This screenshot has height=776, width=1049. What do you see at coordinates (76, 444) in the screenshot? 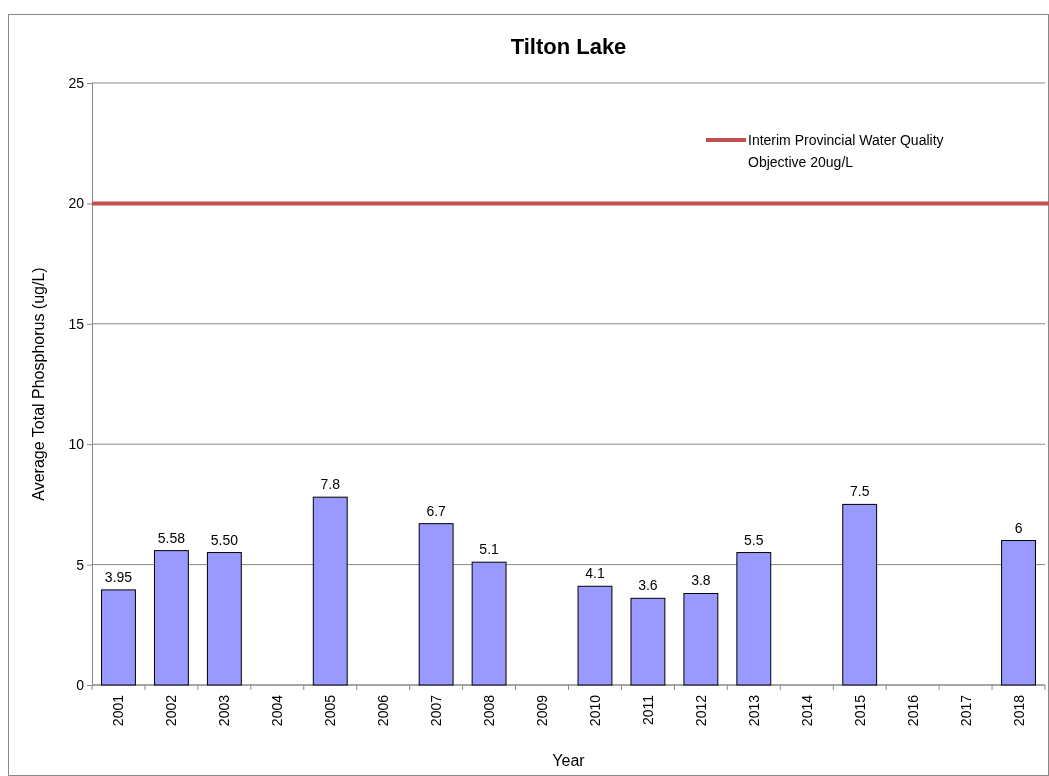
I see `y-tick-label: 10` at bounding box center [76, 444].